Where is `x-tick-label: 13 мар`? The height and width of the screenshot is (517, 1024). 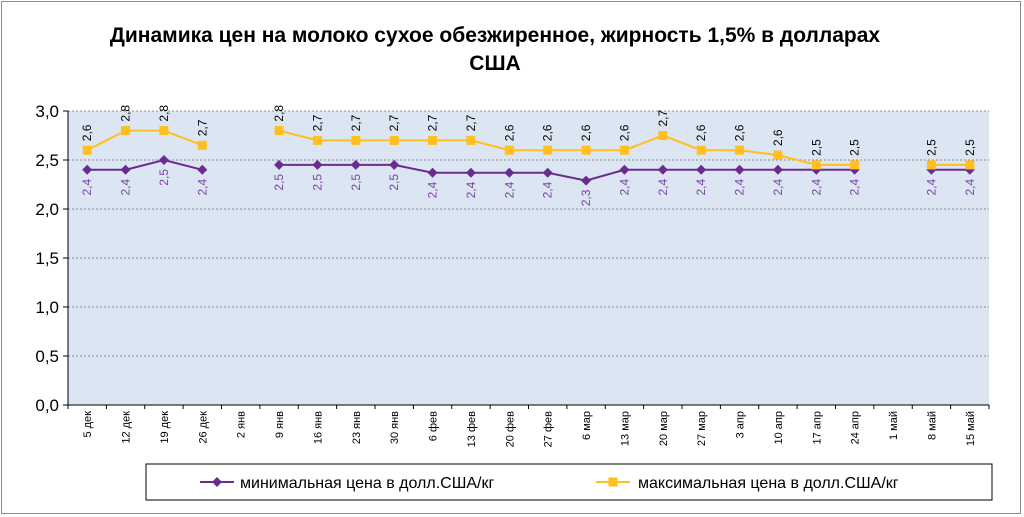 x-tick-label: 13 мар is located at coordinates (625, 428).